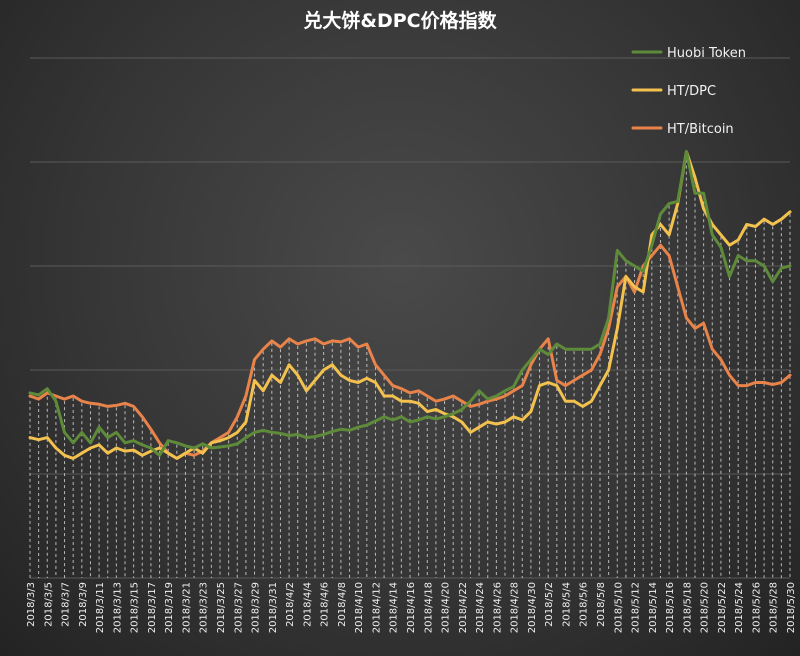 This screenshot has height=656, width=800. Describe the element at coordinates (204, 607) in the screenshot. I see `x-tick-label: 2018/3/23` at that location.